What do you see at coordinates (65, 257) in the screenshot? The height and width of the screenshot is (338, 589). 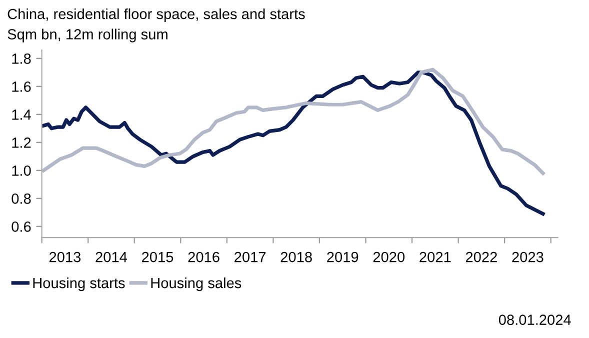 I see `x-tick-label: 2013` at bounding box center [65, 257].